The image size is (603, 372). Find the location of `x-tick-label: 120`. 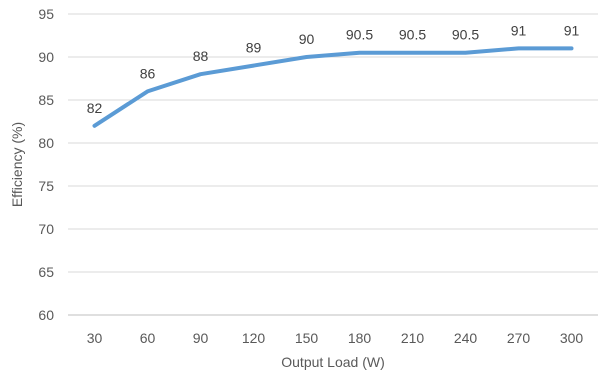

x-tick-label: 120 is located at coordinates (254, 338).